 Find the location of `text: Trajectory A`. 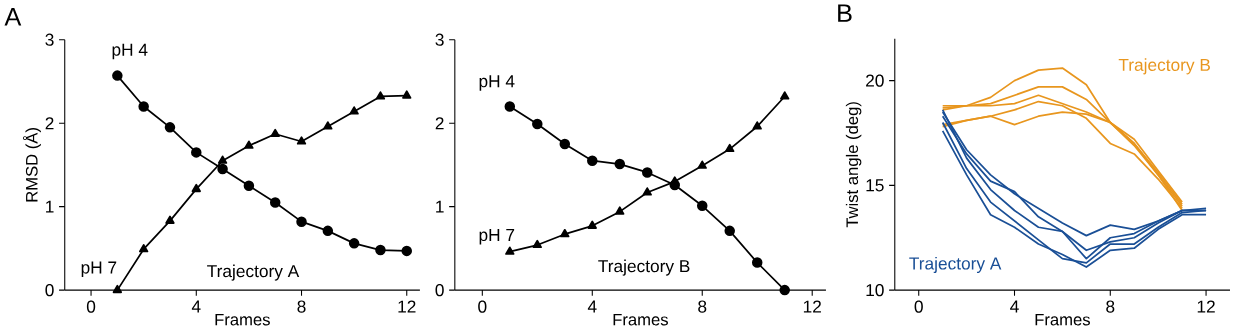

text: Trajectory A is located at coordinates (955, 265).